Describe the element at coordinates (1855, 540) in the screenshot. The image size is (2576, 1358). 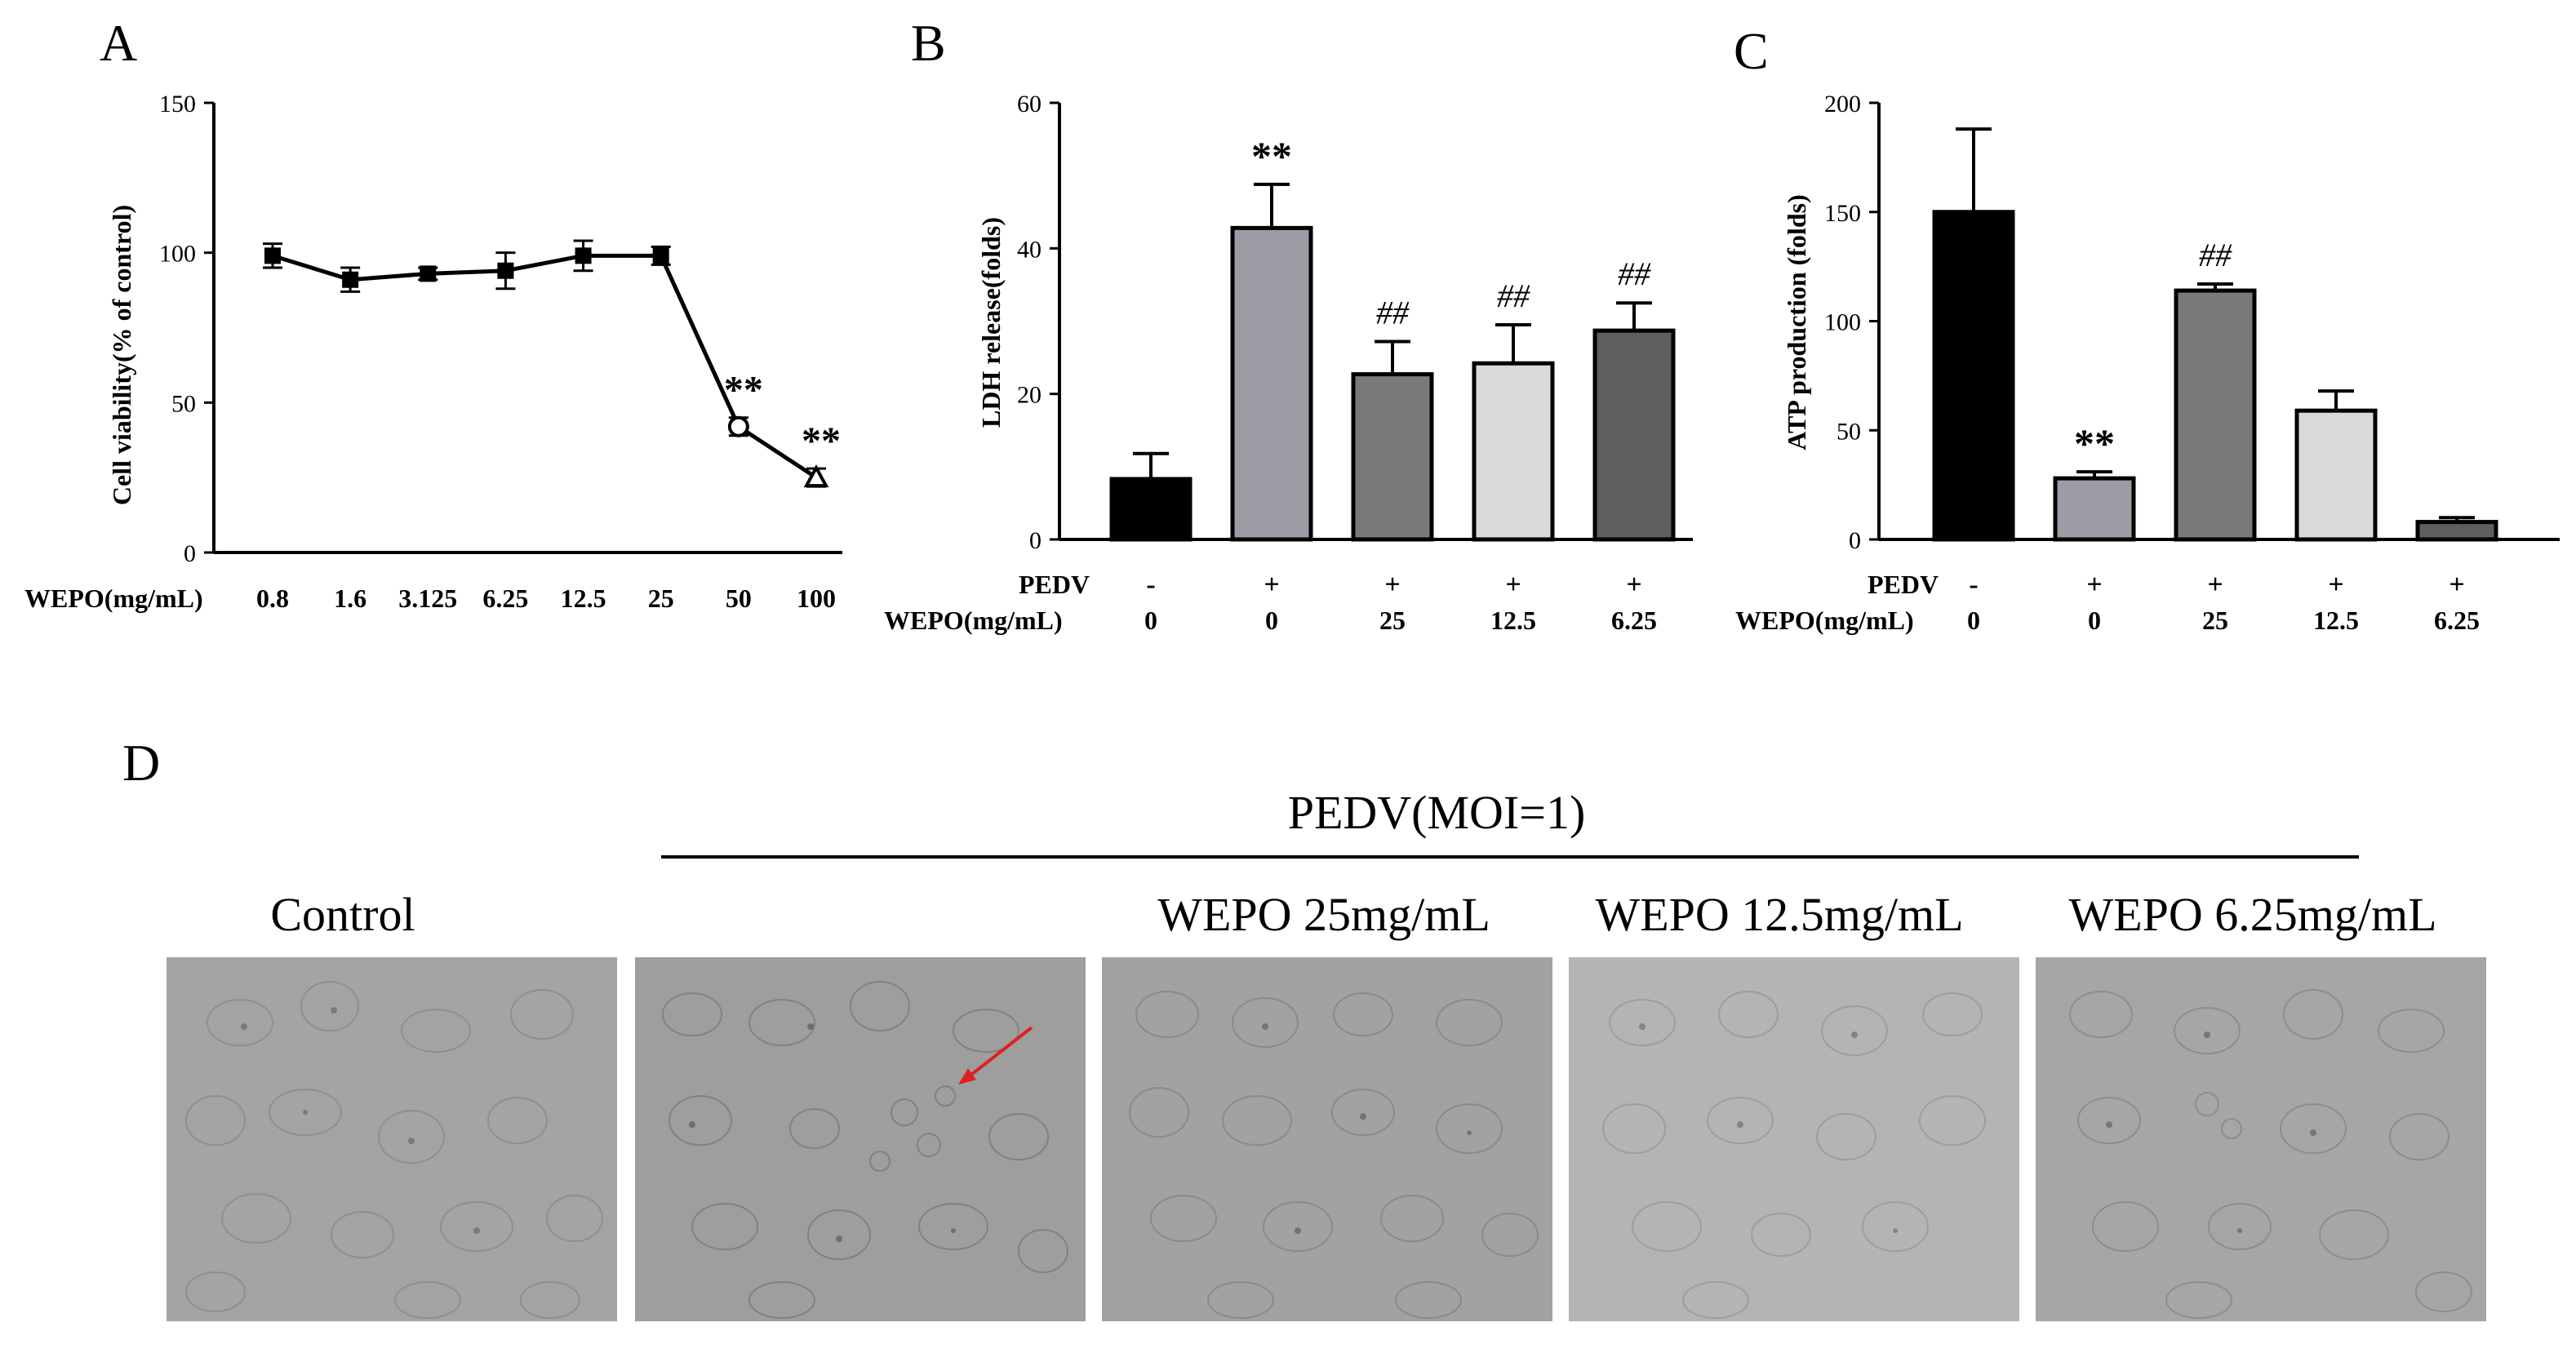
I see `chart-c-y-tick-label: 0` at that location.